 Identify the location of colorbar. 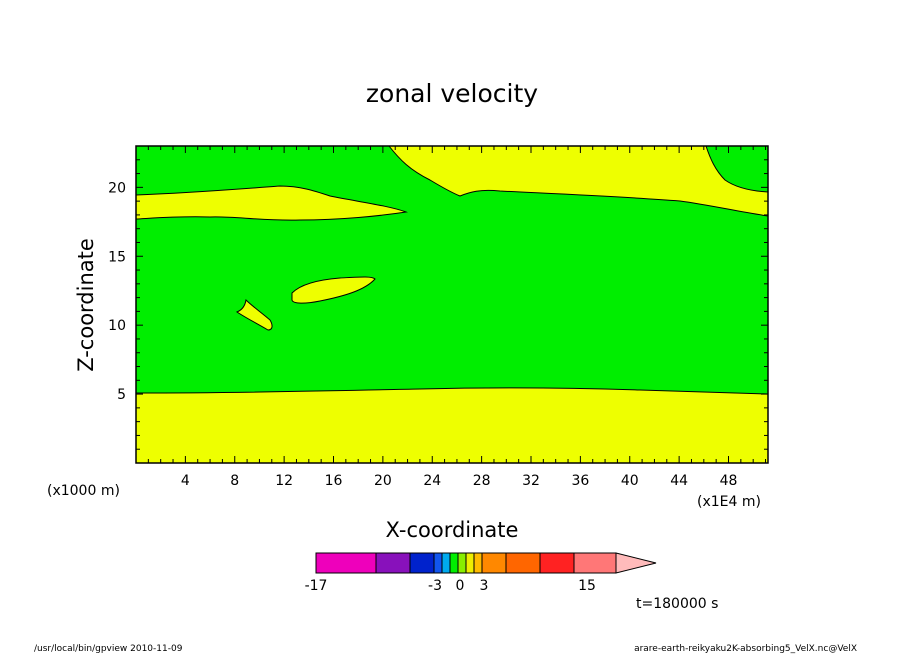
(486, 563).